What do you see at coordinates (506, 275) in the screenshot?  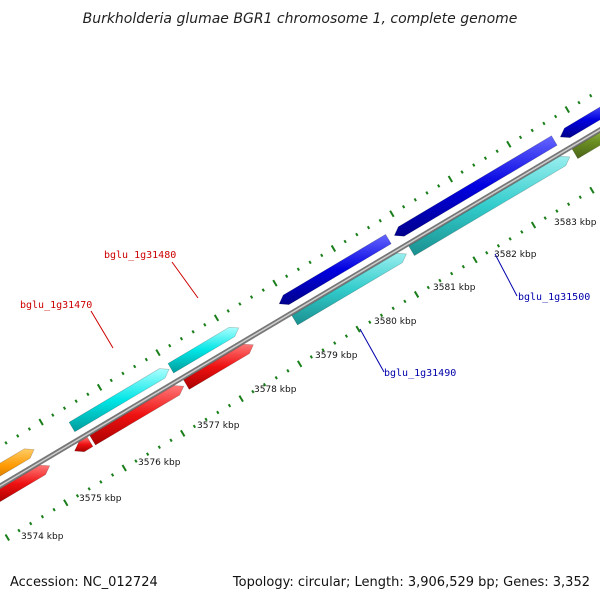 I see `callout-line-bglu_1g31500` at bounding box center [506, 275].